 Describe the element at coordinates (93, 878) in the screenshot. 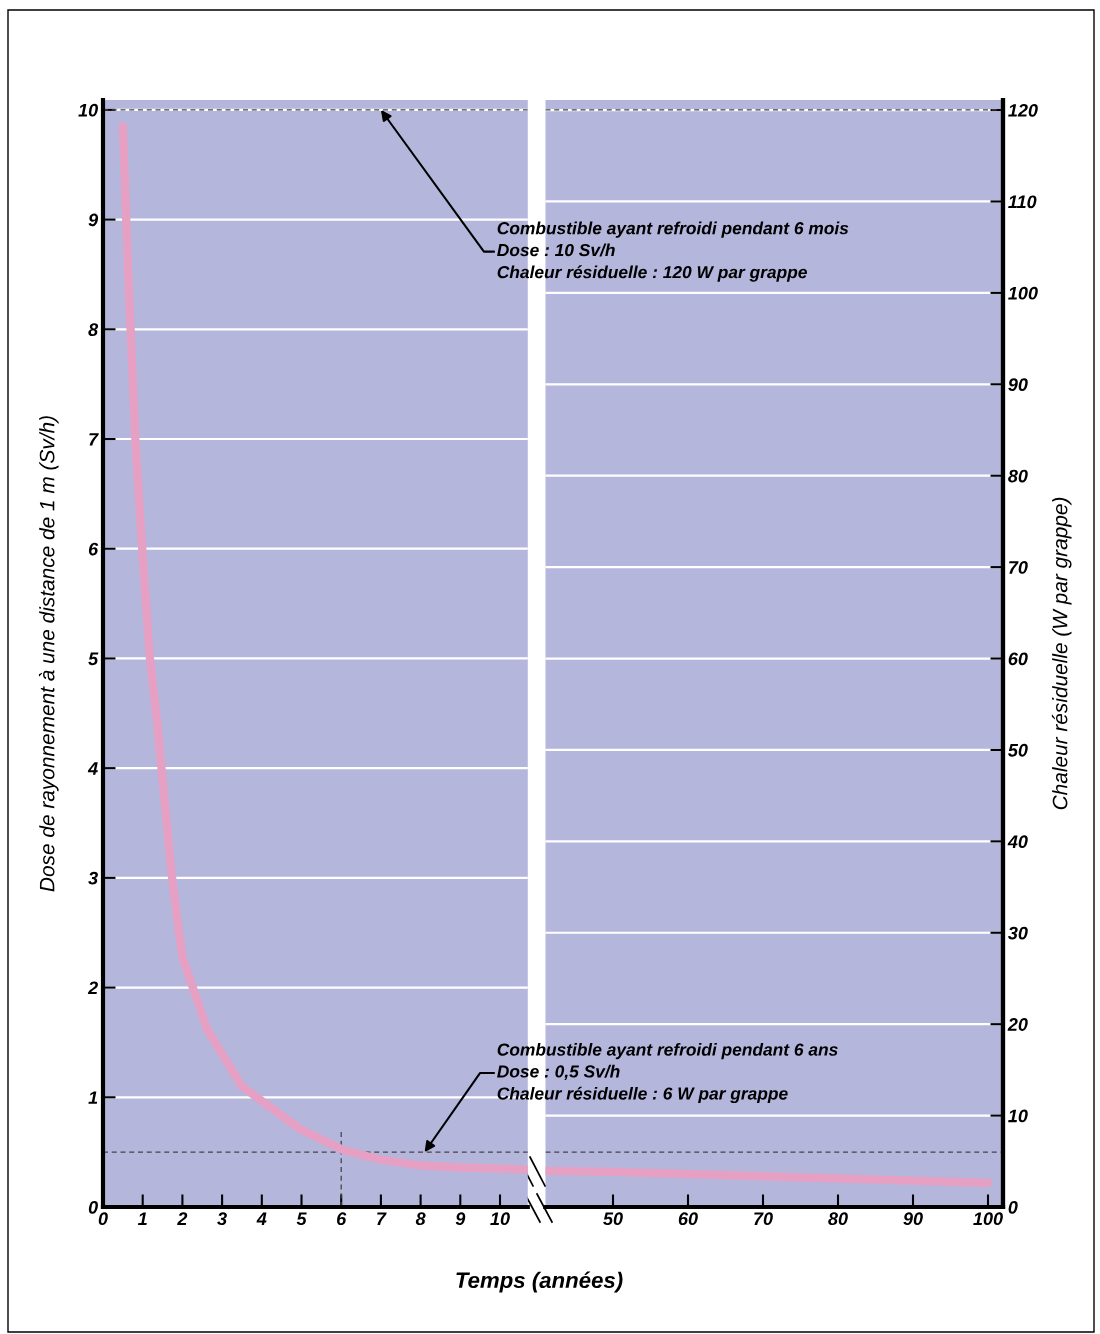

I see `y-tick-label: 3` at that location.